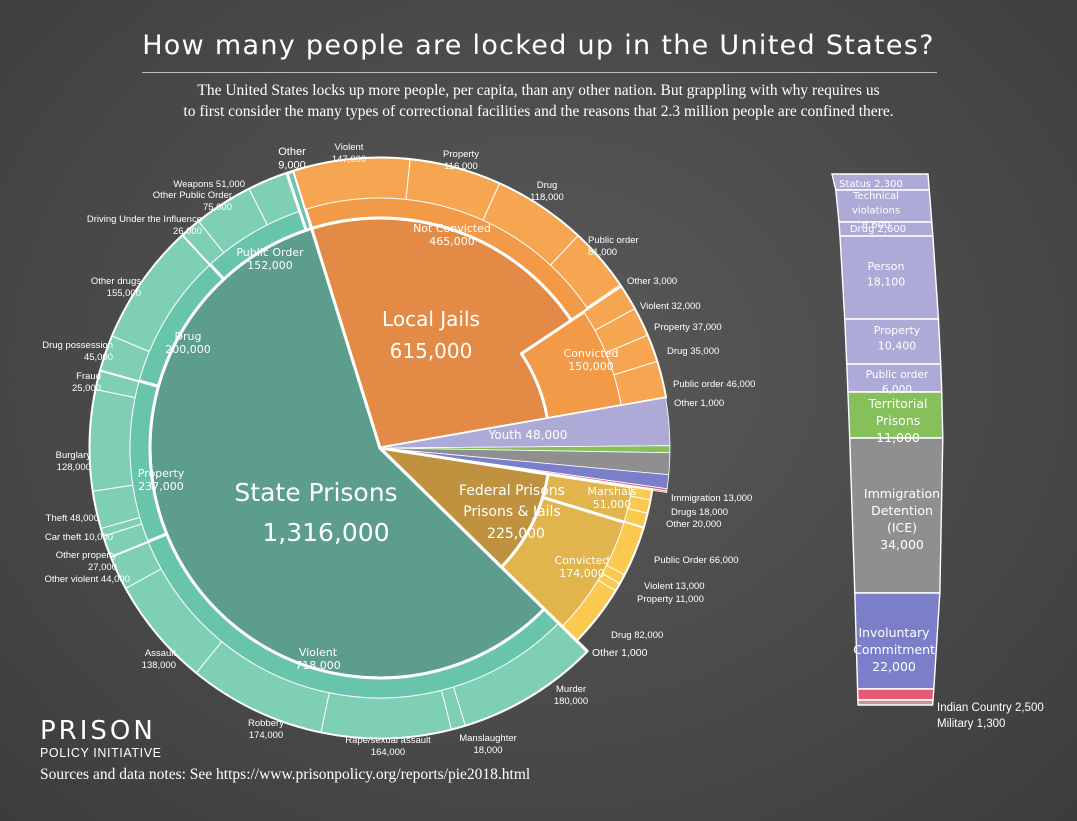 This screenshot has width=1077, height=821. Describe the element at coordinates (98, 731) in the screenshot. I see `logo-line-1: PRISON` at that location.